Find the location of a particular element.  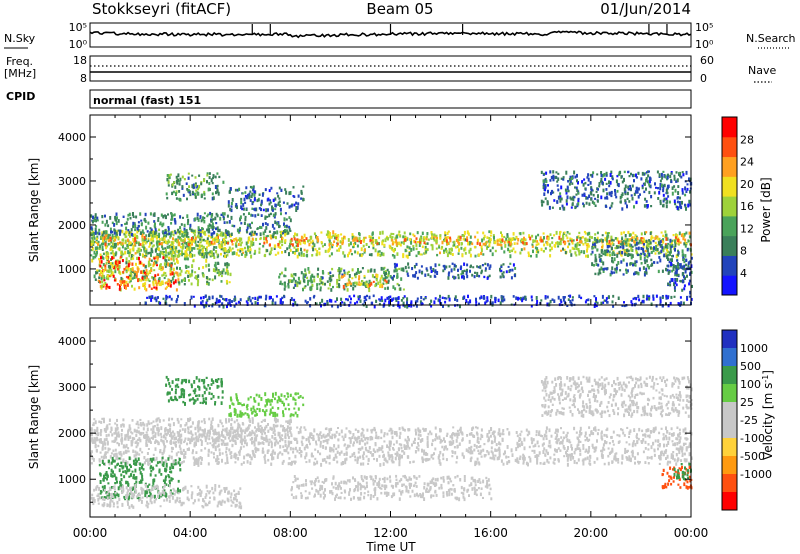

nsky-panel: N.Sky 10⁵ 10⁰ 10⁵ 10⁰ N.Search is located at coordinates (400, 36).